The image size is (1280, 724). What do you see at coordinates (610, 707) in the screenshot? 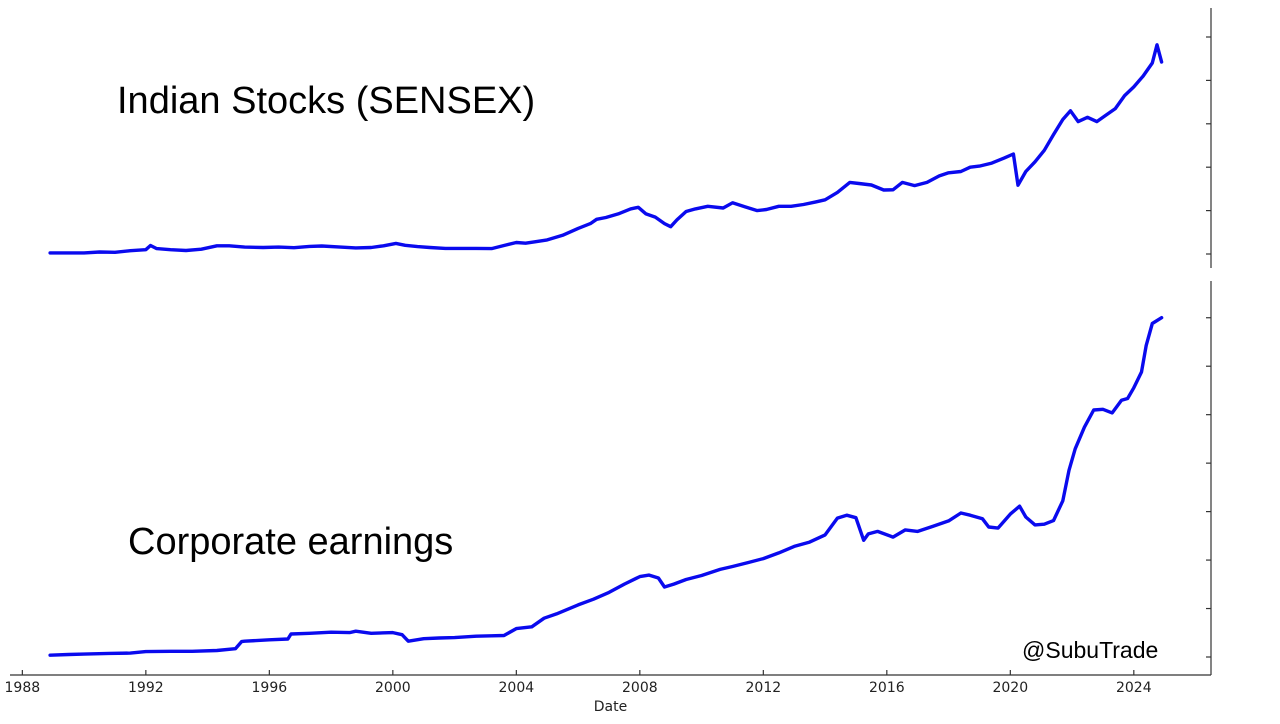
I see `x-axis-title: Date` at bounding box center [610, 707].